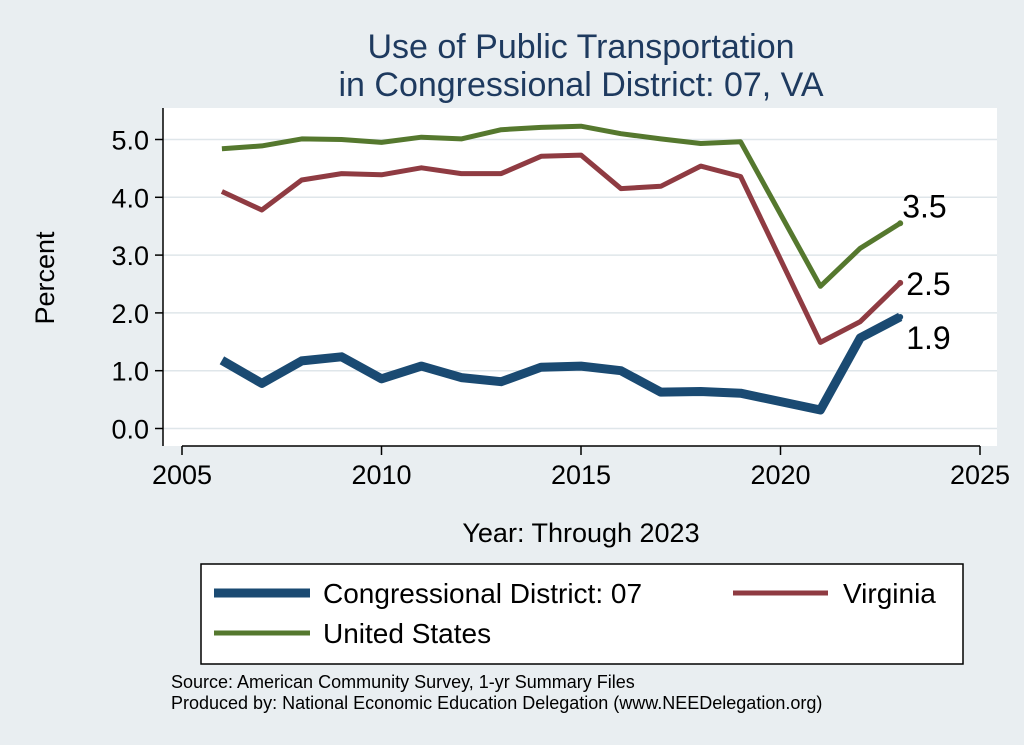 This screenshot has width=1024, height=745. What do you see at coordinates (130, 141) in the screenshot?
I see `y-tick-label: 5.0` at bounding box center [130, 141].